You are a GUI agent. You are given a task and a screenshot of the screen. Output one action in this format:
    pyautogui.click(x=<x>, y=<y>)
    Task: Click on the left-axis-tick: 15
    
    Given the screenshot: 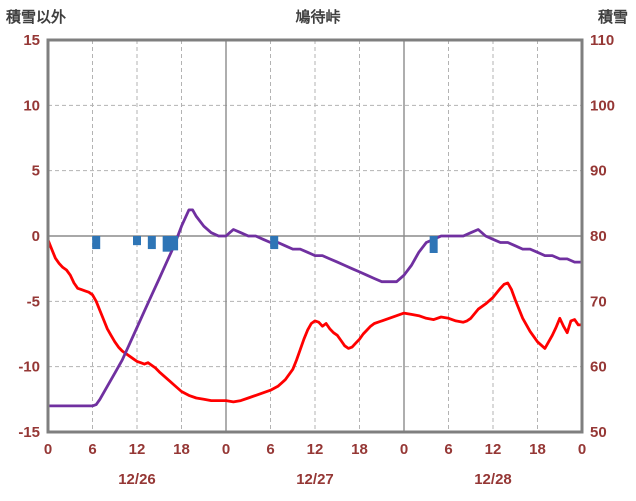 What is the action you would take?
    pyautogui.click(x=31, y=40)
    